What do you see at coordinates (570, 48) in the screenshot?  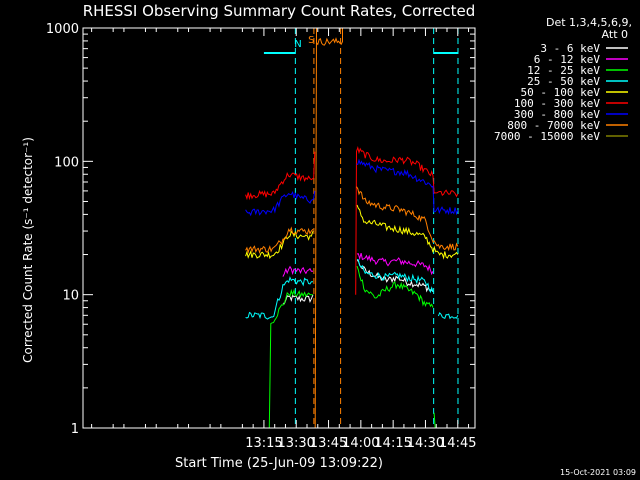 I see `legend-label-0: 3 - 6 keV` at bounding box center [570, 48].